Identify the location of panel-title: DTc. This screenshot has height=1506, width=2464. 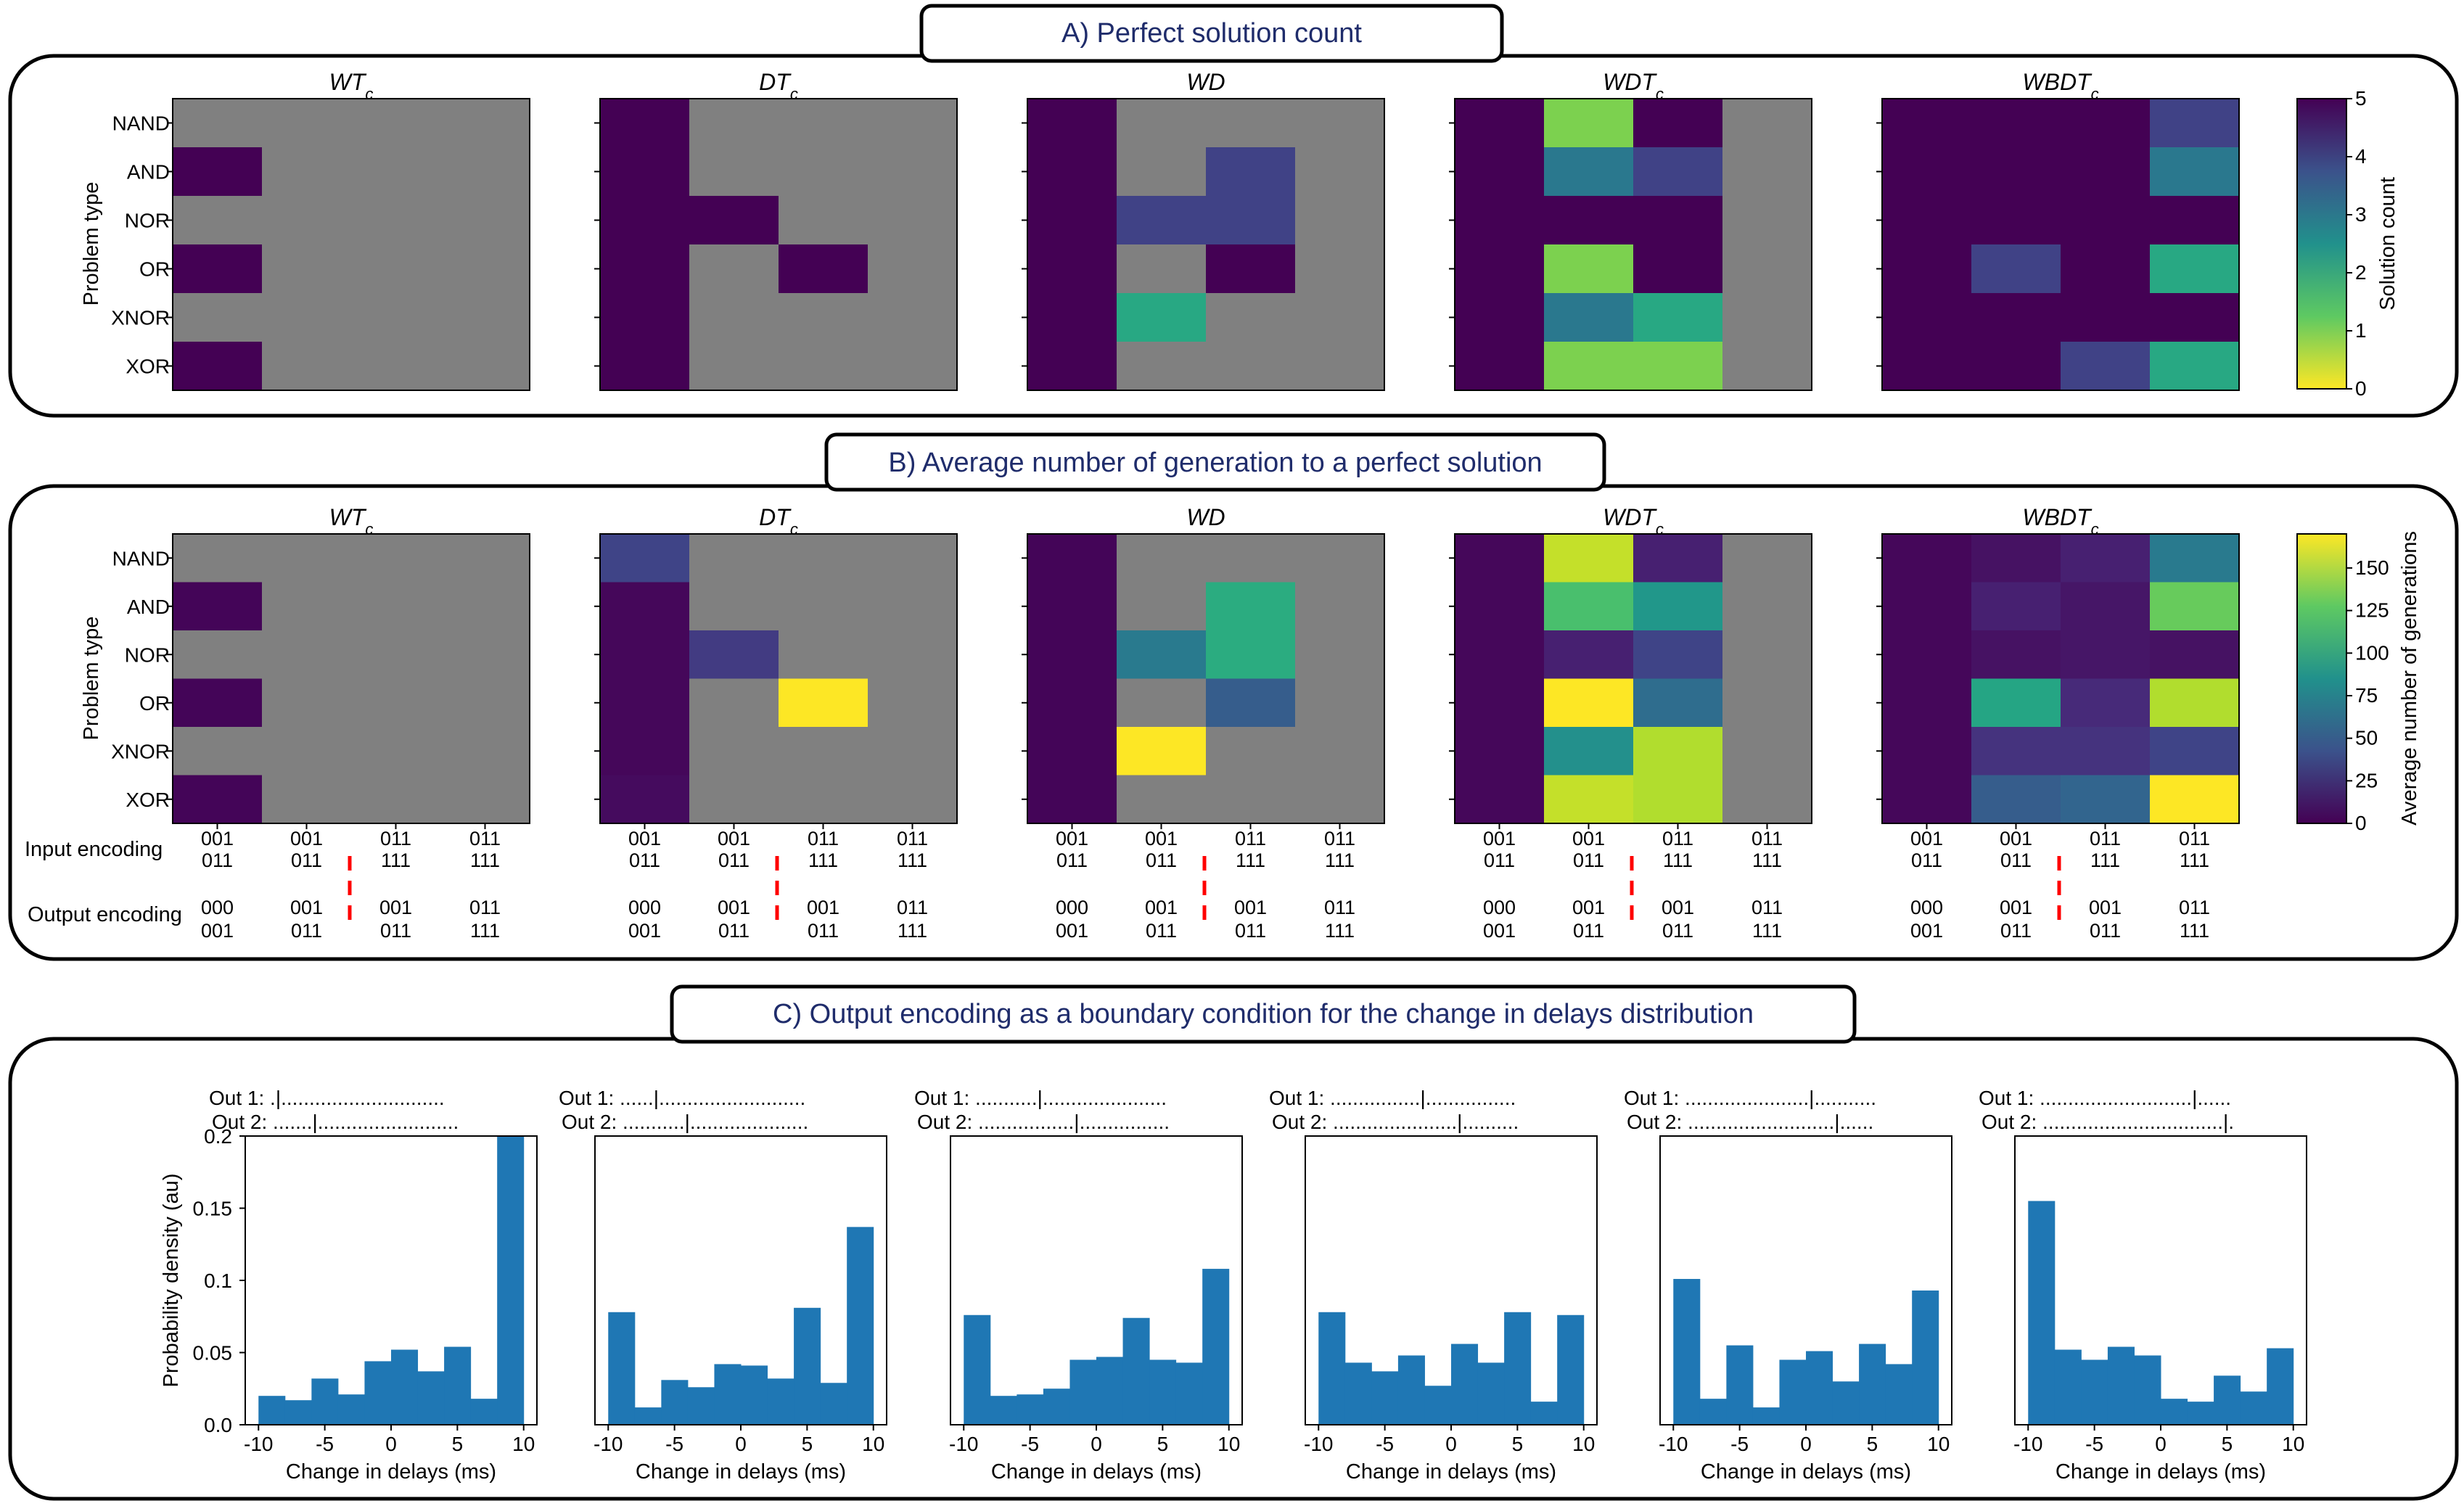
(778, 521).